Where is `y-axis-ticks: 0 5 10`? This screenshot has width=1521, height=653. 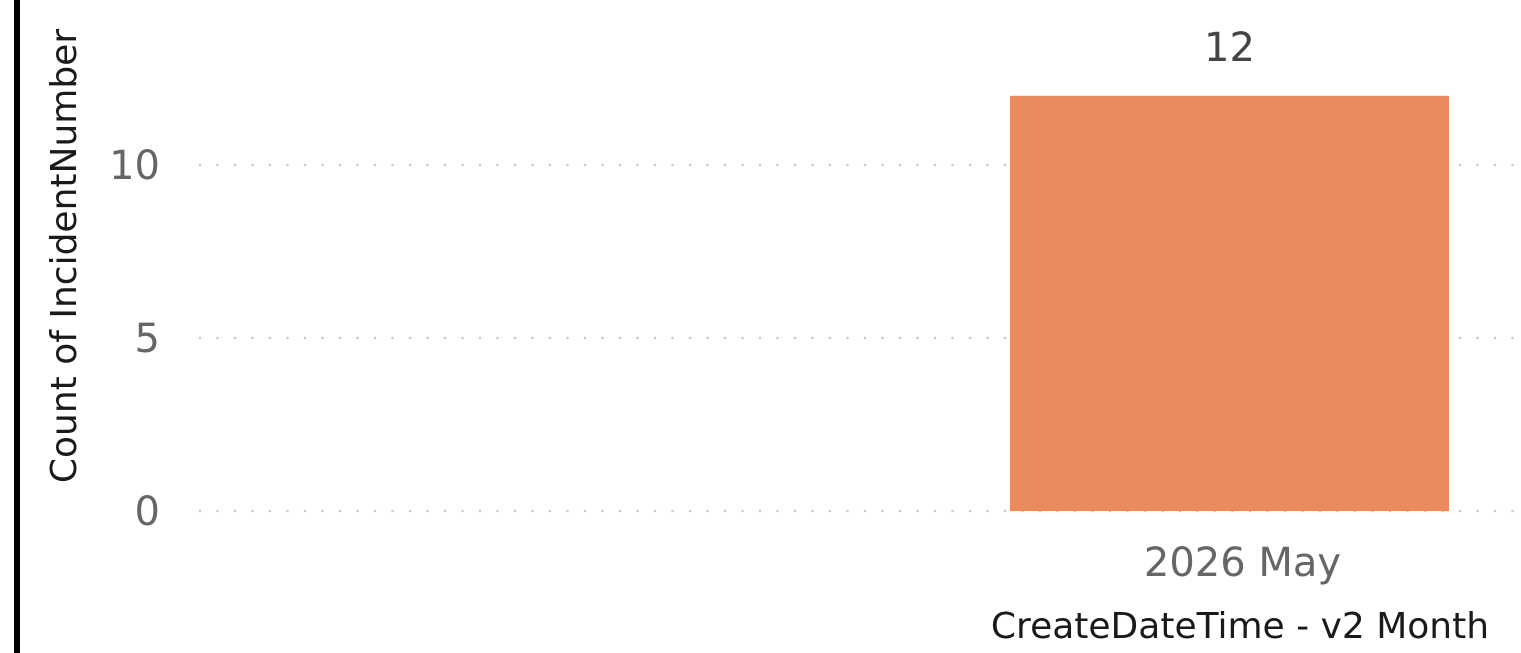 y-axis-ticks: 0 5 10 is located at coordinates (134, 339).